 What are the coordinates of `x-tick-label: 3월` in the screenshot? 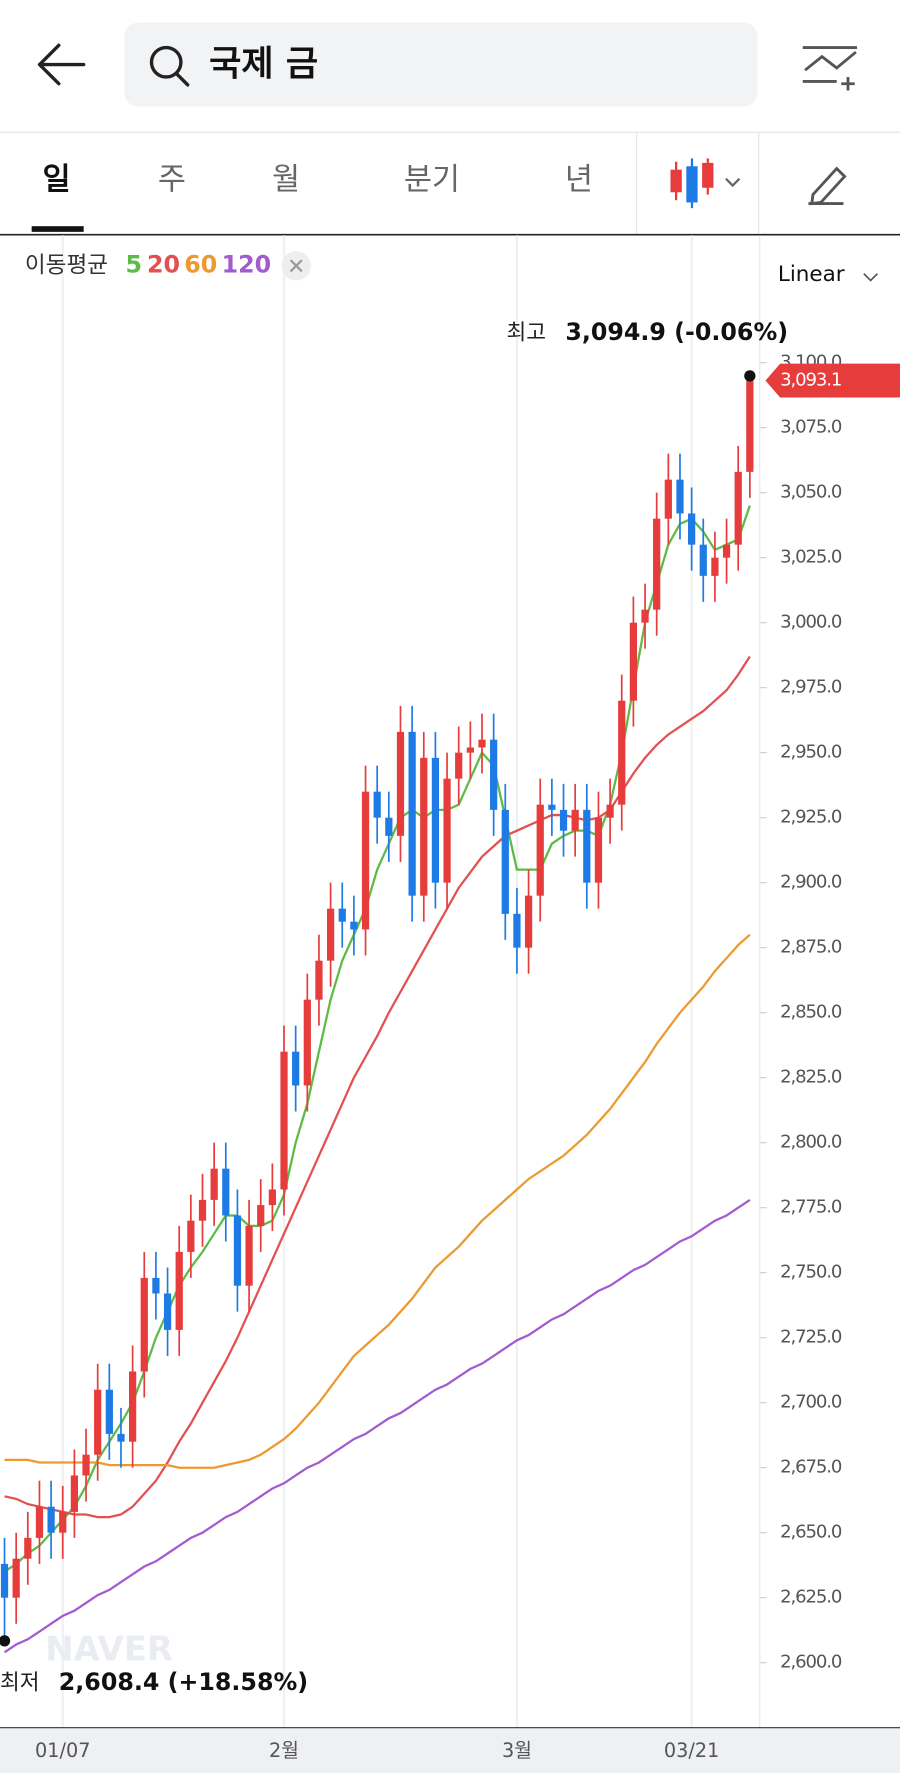 It's located at (517, 1750).